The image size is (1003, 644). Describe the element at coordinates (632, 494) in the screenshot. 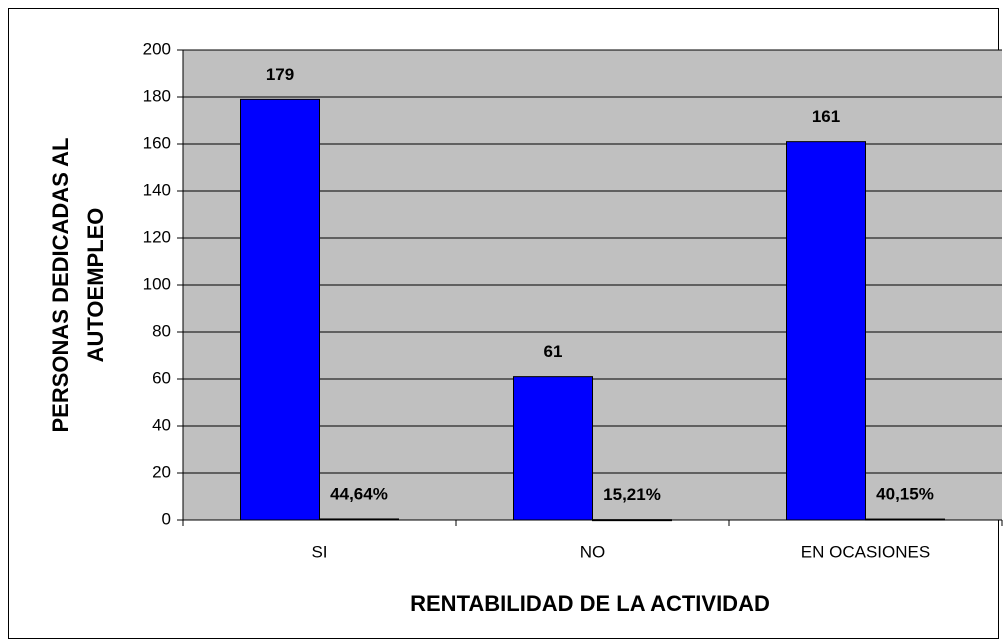

I see `data-label: 15,21%` at that location.